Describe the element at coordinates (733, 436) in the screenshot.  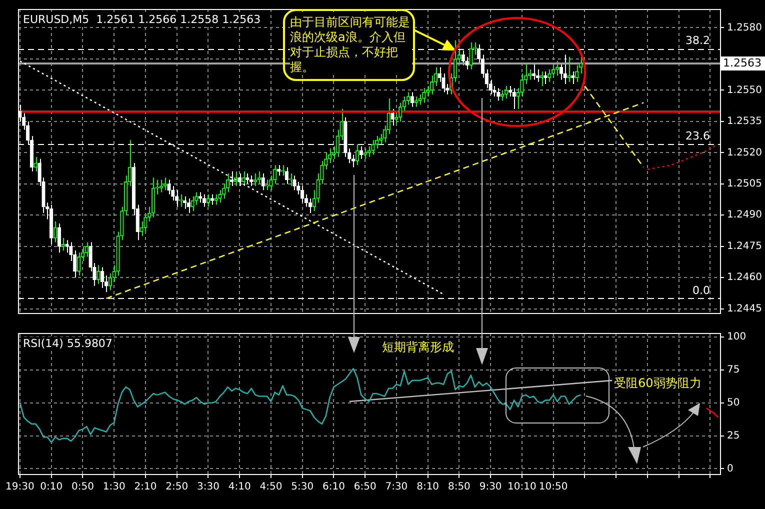
I see `y-tick-label: 25` at that location.